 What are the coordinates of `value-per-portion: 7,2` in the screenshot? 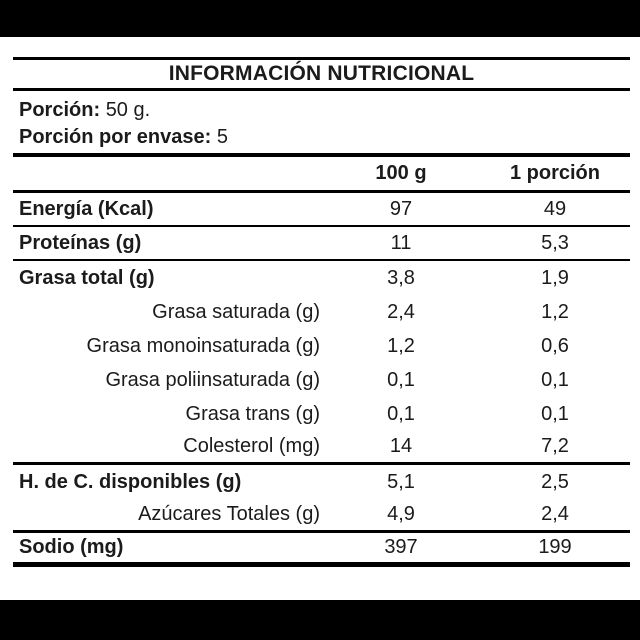 It's located at (555, 446).